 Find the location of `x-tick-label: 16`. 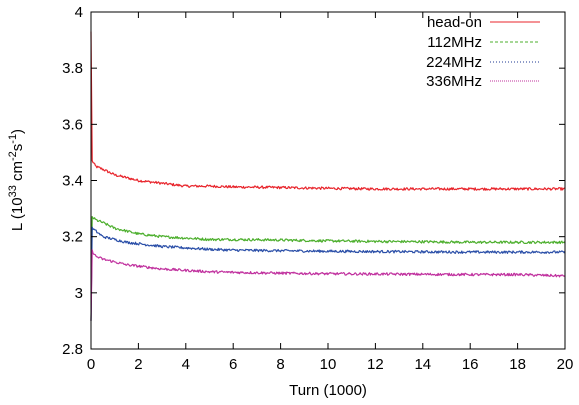

x-tick-label: 16 is located at coordinates (470, 364).